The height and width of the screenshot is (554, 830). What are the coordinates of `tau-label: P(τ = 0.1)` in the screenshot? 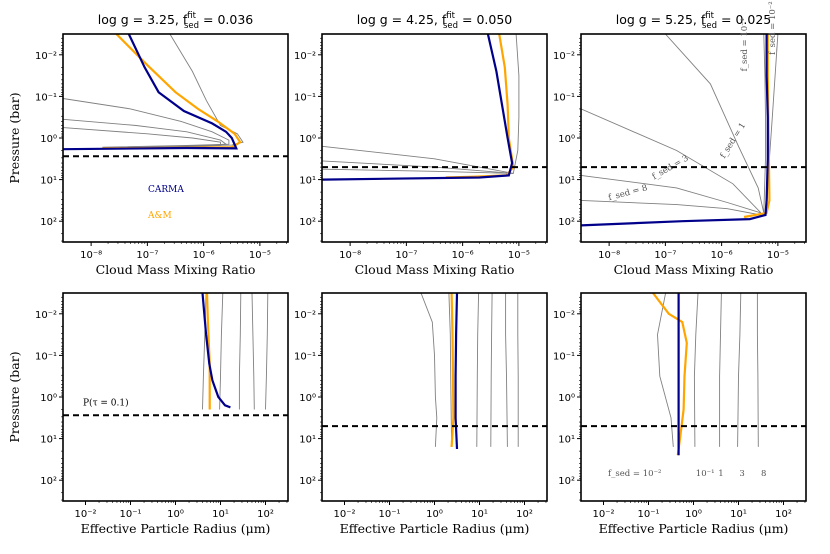 It's located at (106, 402).